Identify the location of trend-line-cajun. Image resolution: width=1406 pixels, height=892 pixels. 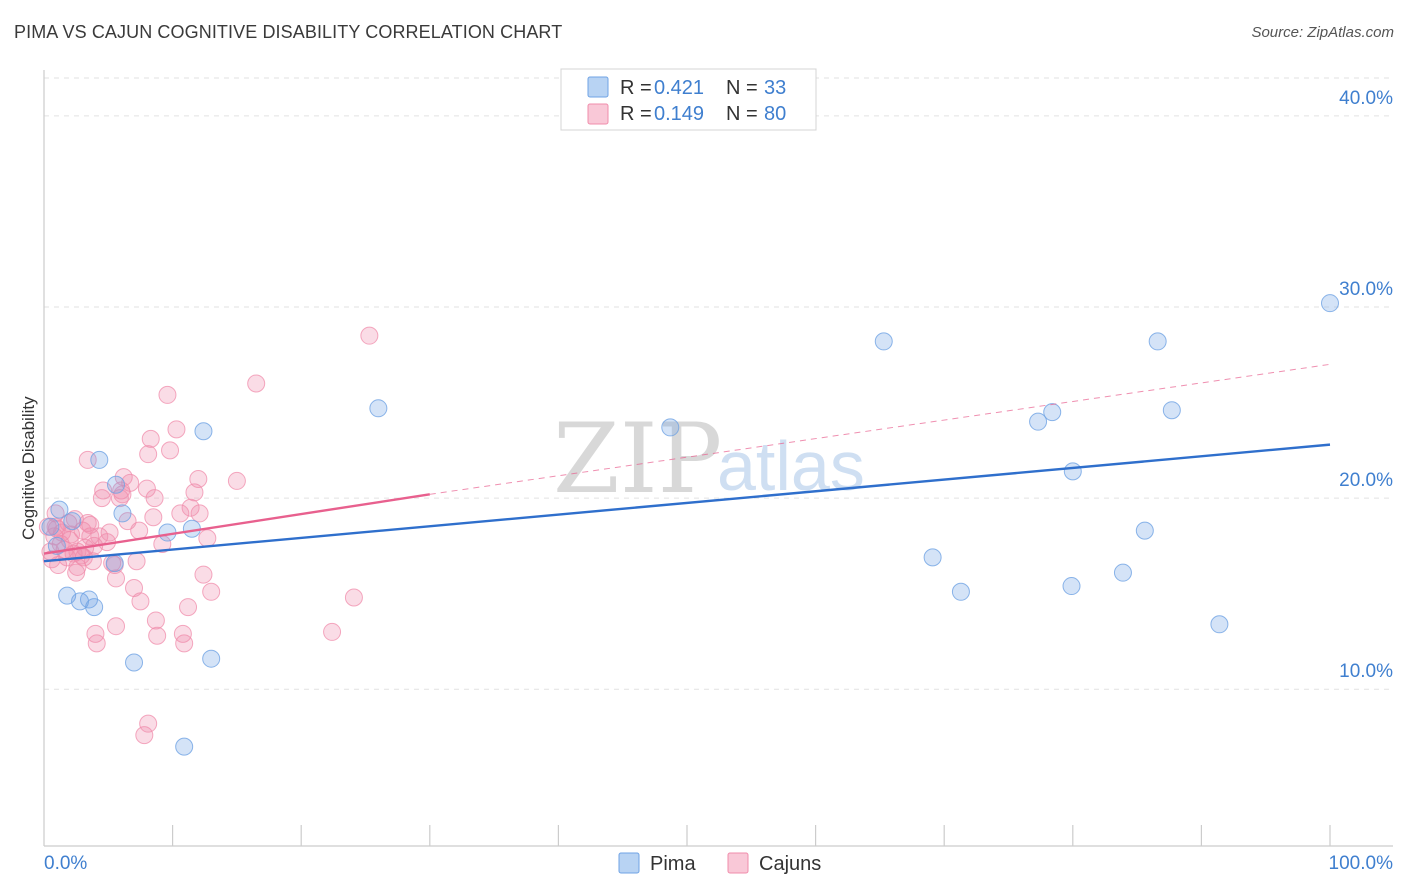
(236, 524).